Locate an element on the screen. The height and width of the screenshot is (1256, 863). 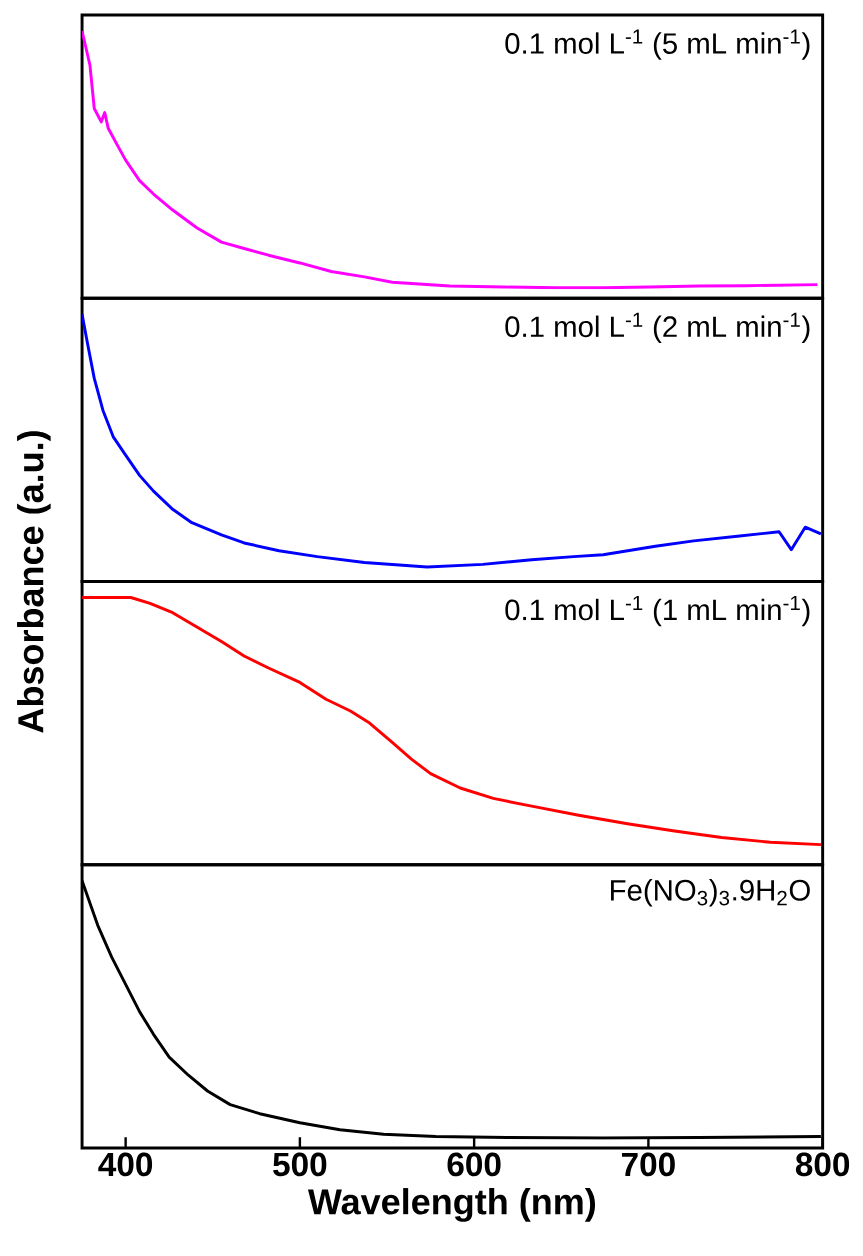
text: 0.1 mol L$^{-1}$ (2 mL min$^{-1}$) is located at coordinates (657, 327).